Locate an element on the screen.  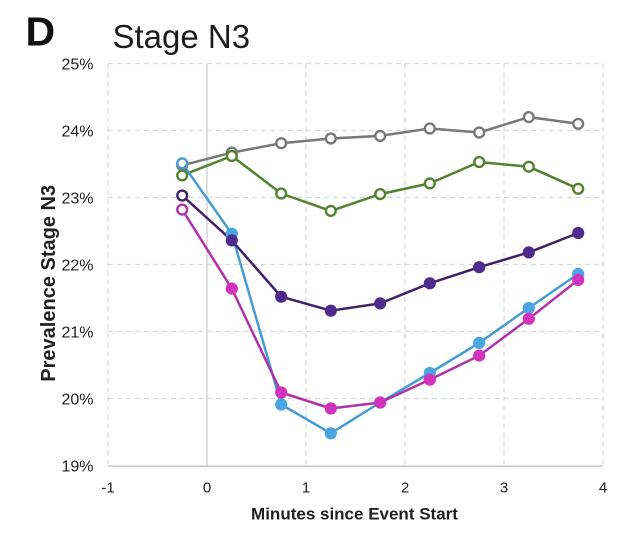
svg-text: 25% is located at coordinates (77, 64).